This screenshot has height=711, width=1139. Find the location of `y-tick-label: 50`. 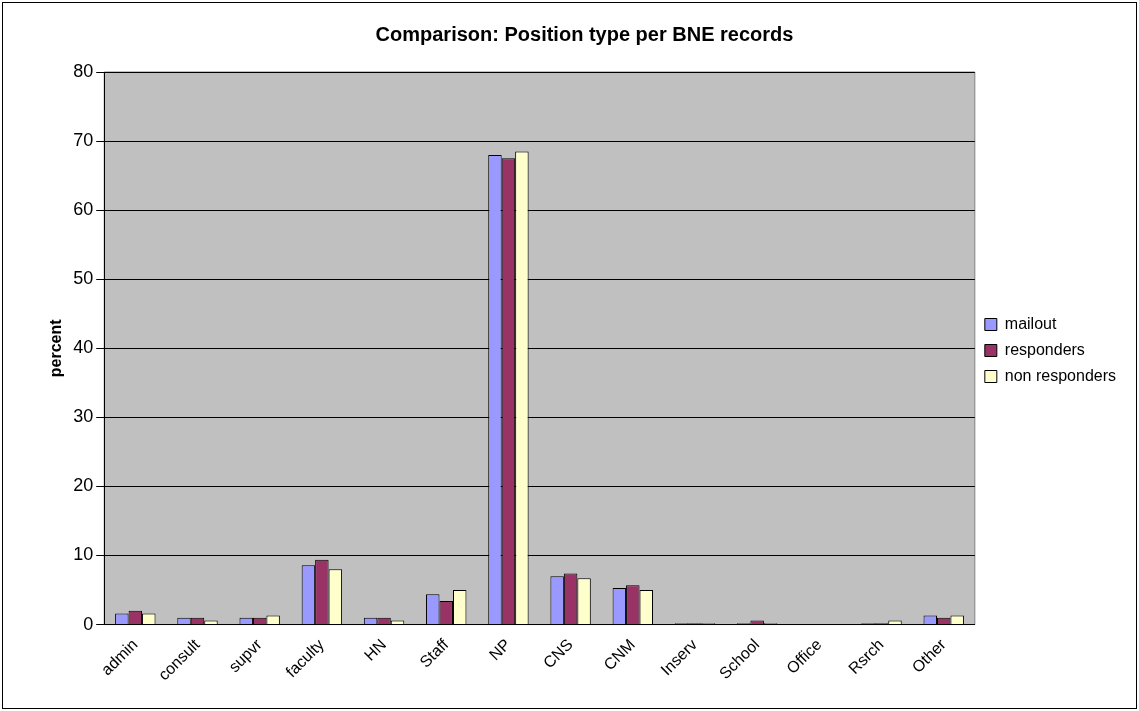

y-tick-label: 50 is located at coordinates (83, 278).